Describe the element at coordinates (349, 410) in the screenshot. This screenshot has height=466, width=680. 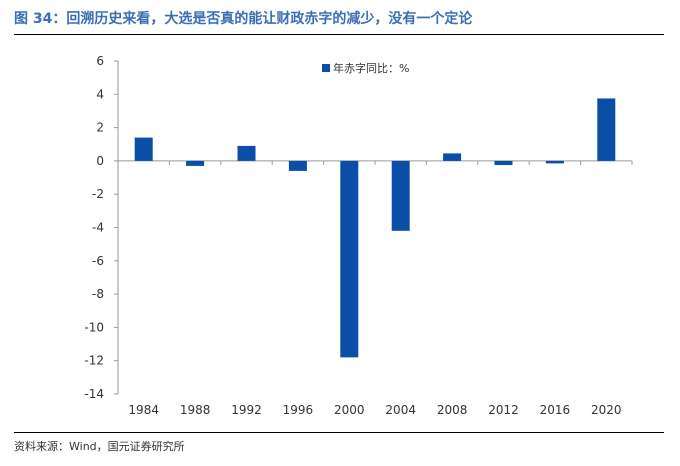
I see `x-tick-label: 2000` at that location.